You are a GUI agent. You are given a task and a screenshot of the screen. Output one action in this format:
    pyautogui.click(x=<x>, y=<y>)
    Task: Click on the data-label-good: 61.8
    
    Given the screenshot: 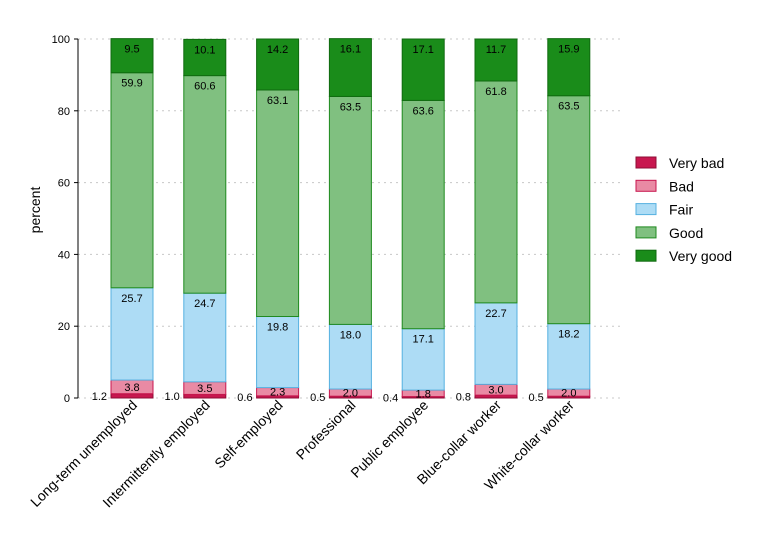 What is the action you would take?
    pyautogui.click(x=495, y=92)
    